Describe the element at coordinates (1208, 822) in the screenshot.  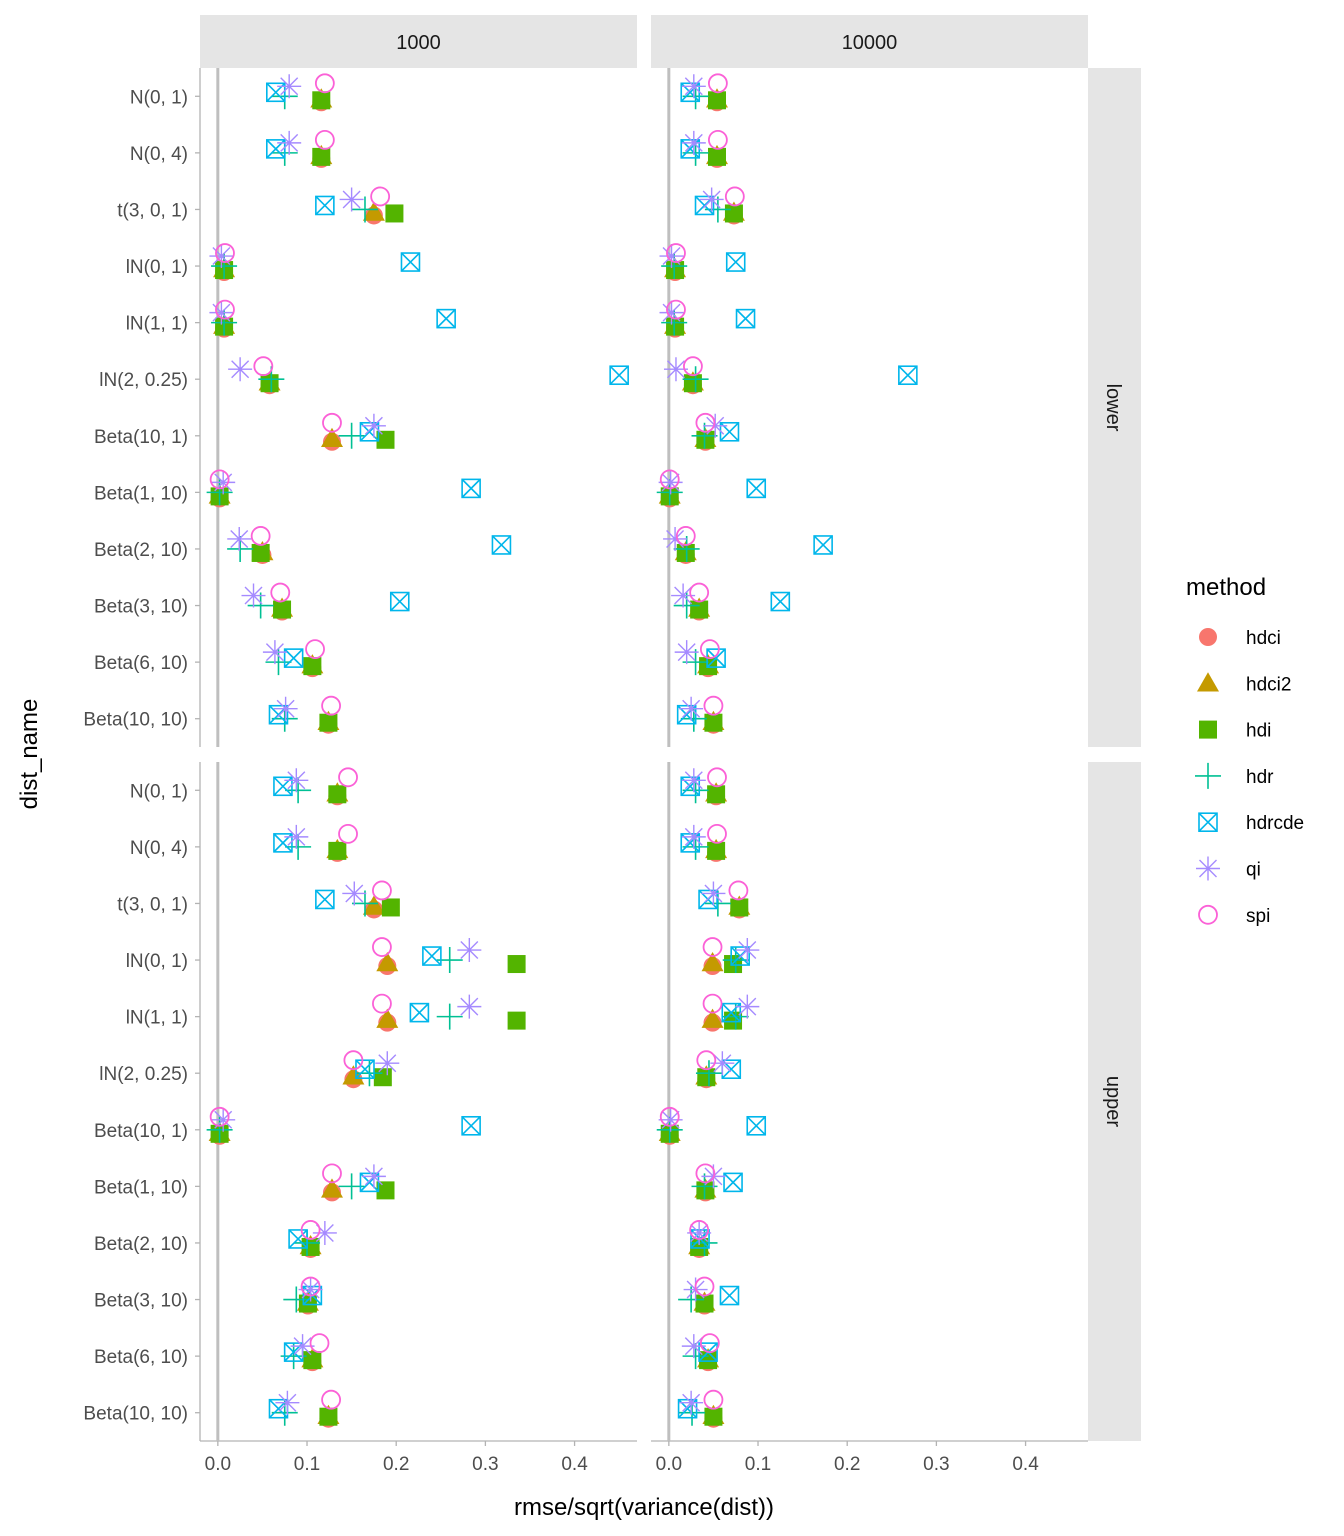
I see `legend-key-hdrcde-mark` at that location.